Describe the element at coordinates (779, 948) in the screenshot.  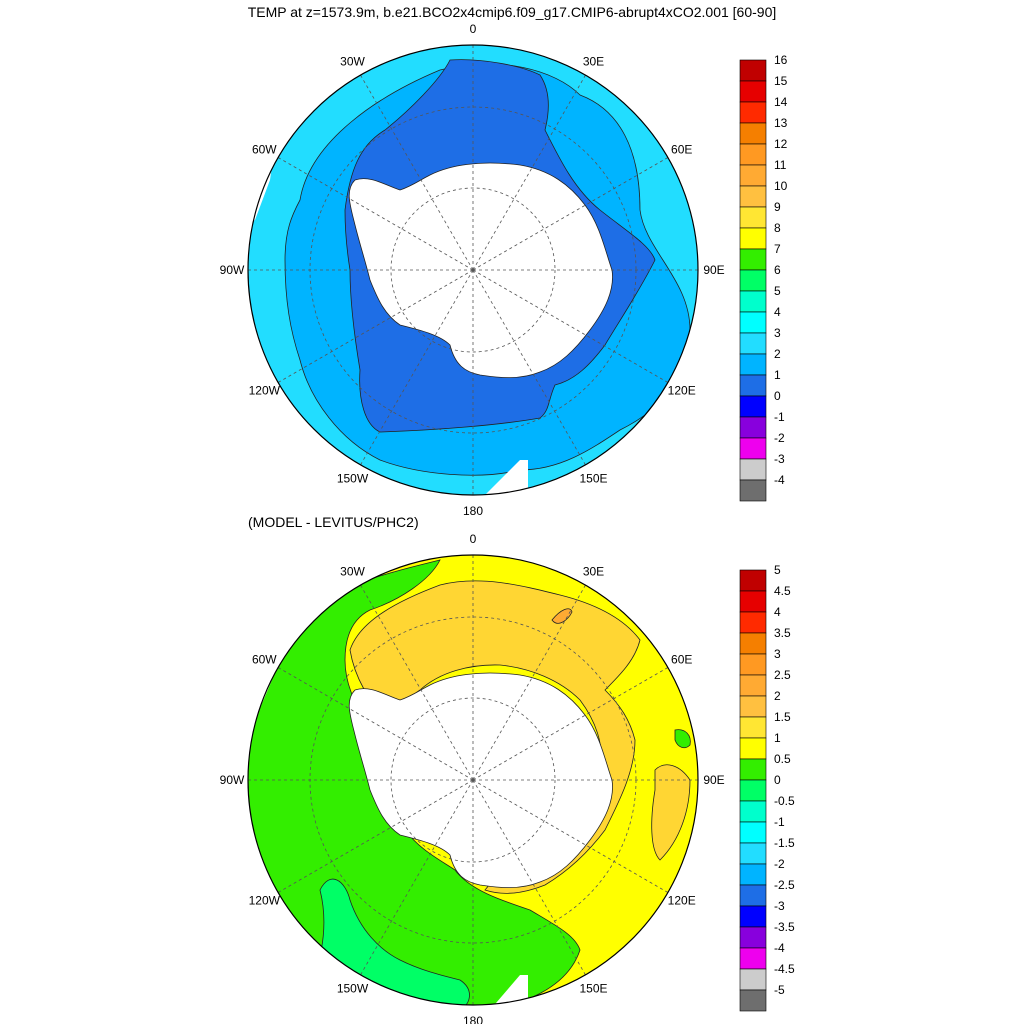
I see `diff-colorbar-label: -4` at that location.